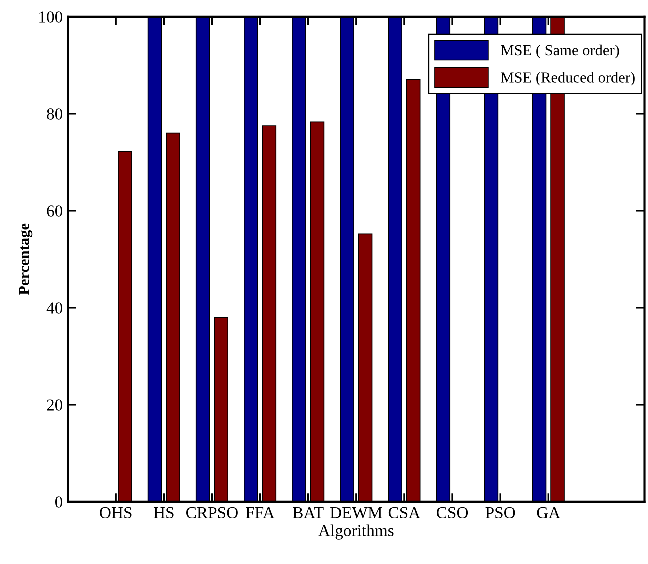 The height and width of the screenshot is (564, 648). I want to click on y-tick-label: 60, so click(55, 211).